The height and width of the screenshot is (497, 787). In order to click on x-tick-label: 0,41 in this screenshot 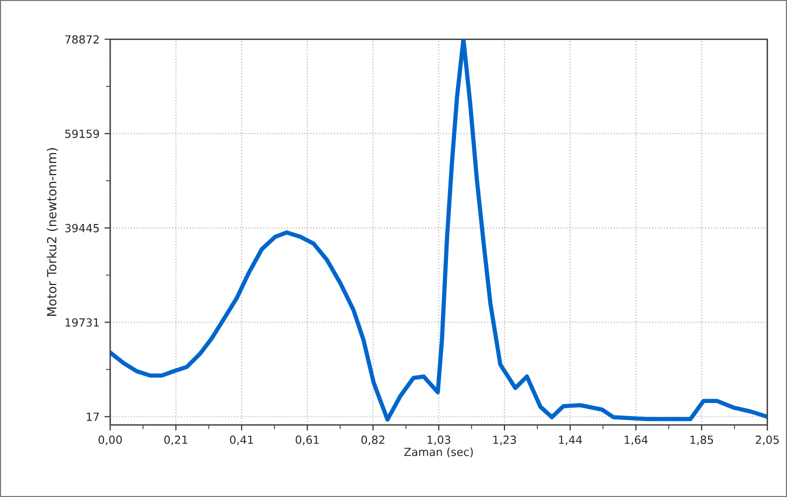, I will do `click(241, 441)`.